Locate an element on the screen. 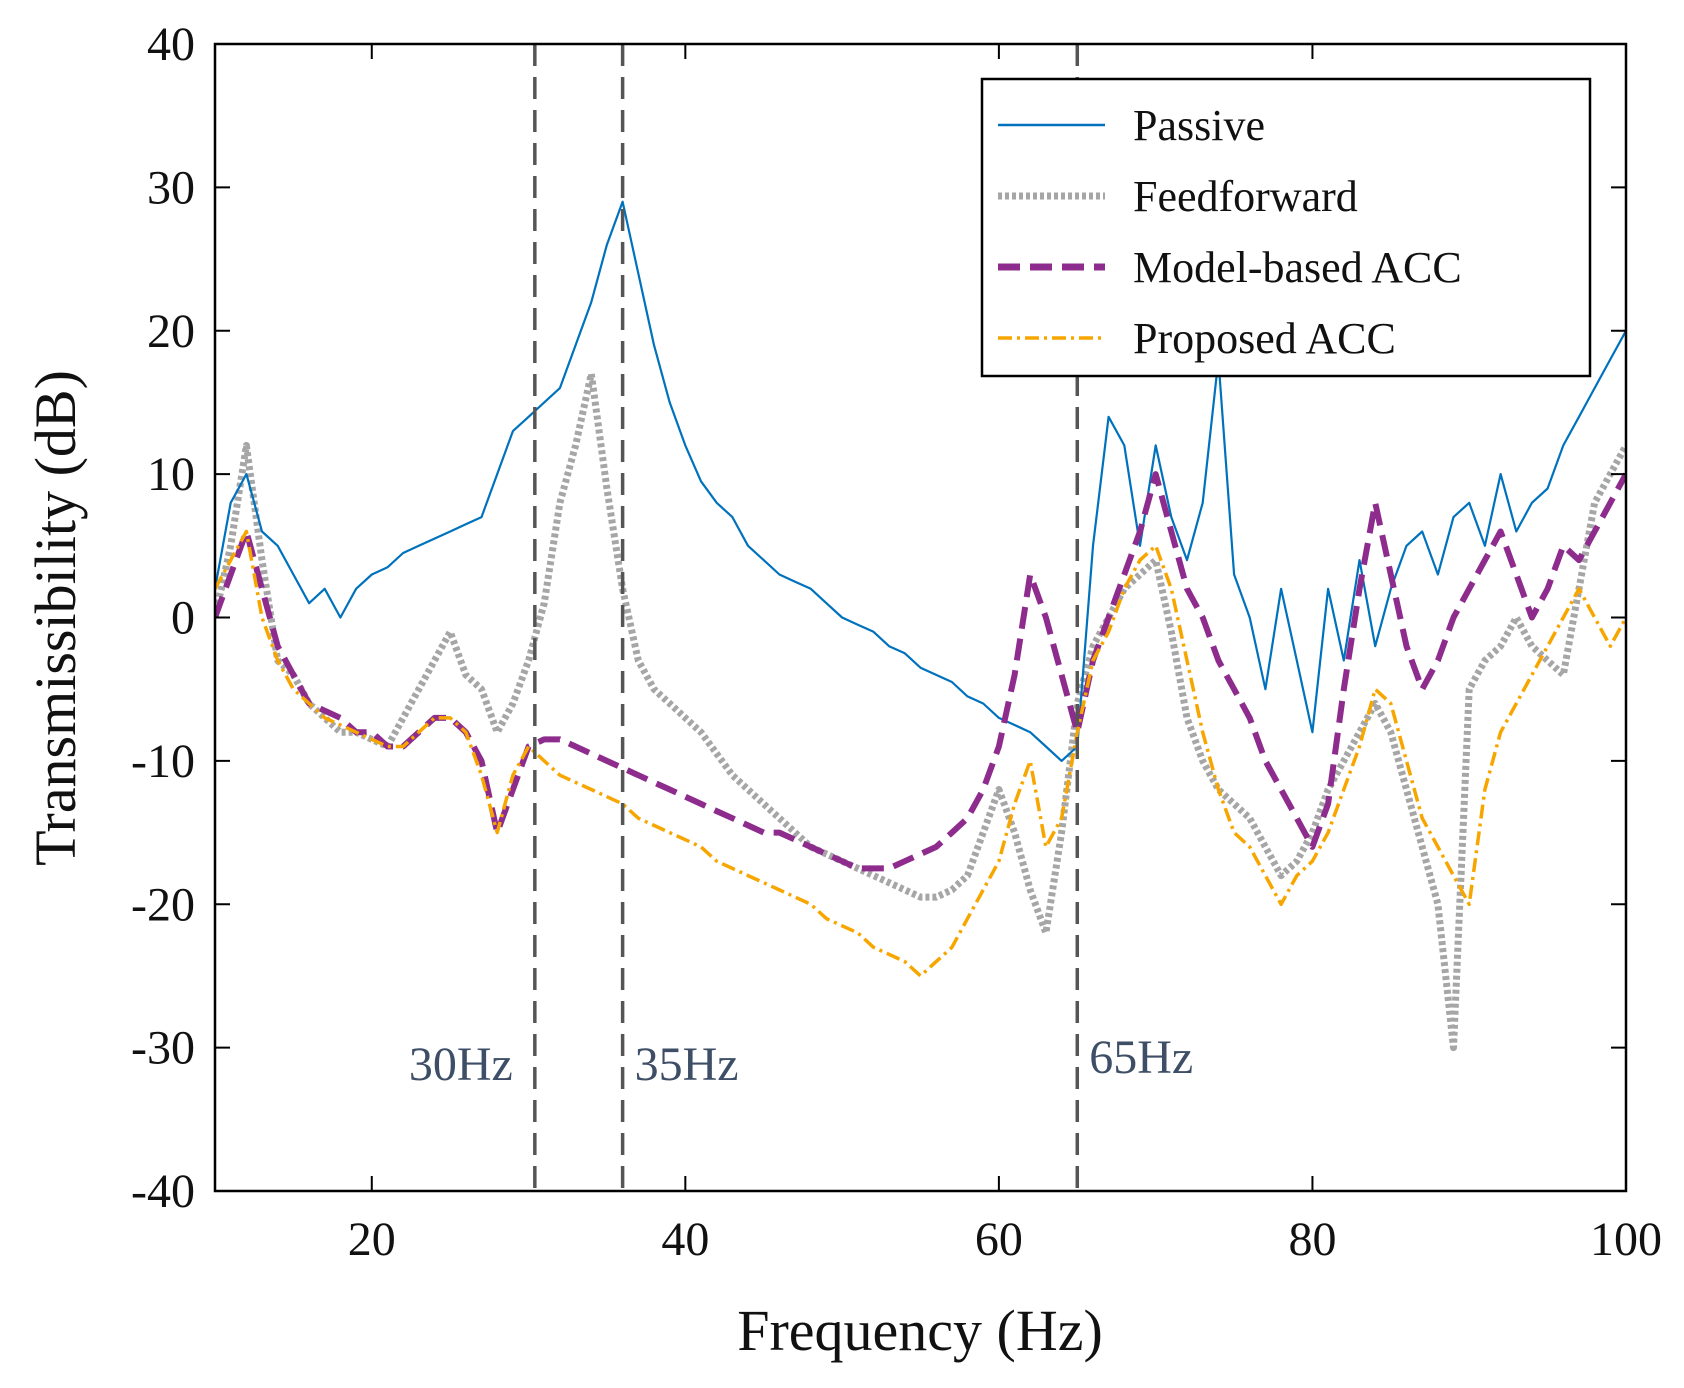 This screenshot has height=1388, width=1684. legend-label-passive: Passive is located at coordinates (1199, 125).